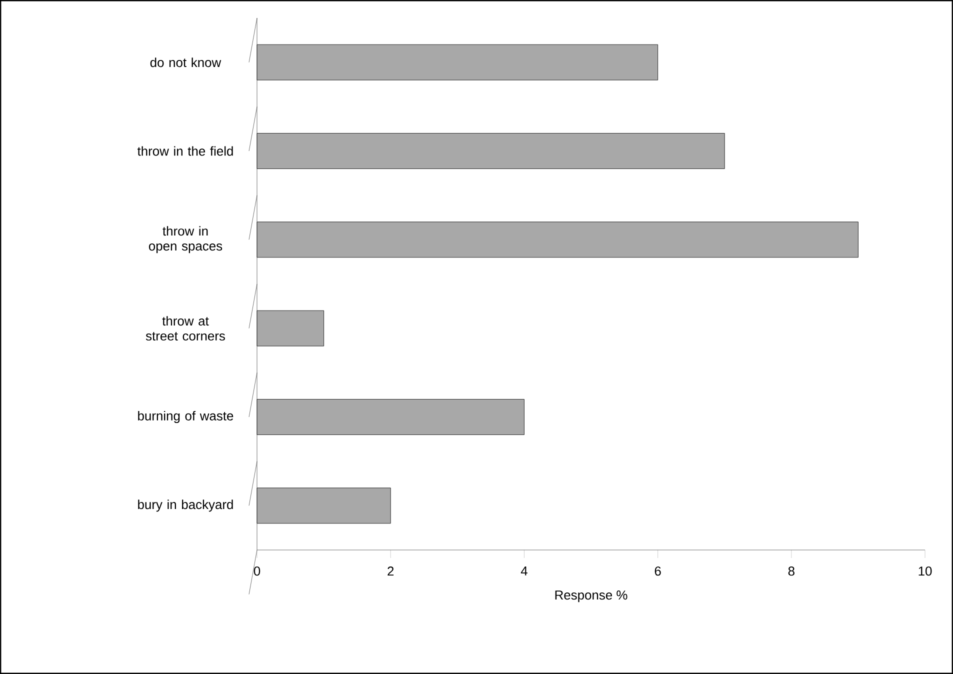 This screenshot has width=953, height=674. What do you see at coordinates (257, 571) in the screenshot?
I see `x-tick-label: 0` at bounding box center [257, 571].